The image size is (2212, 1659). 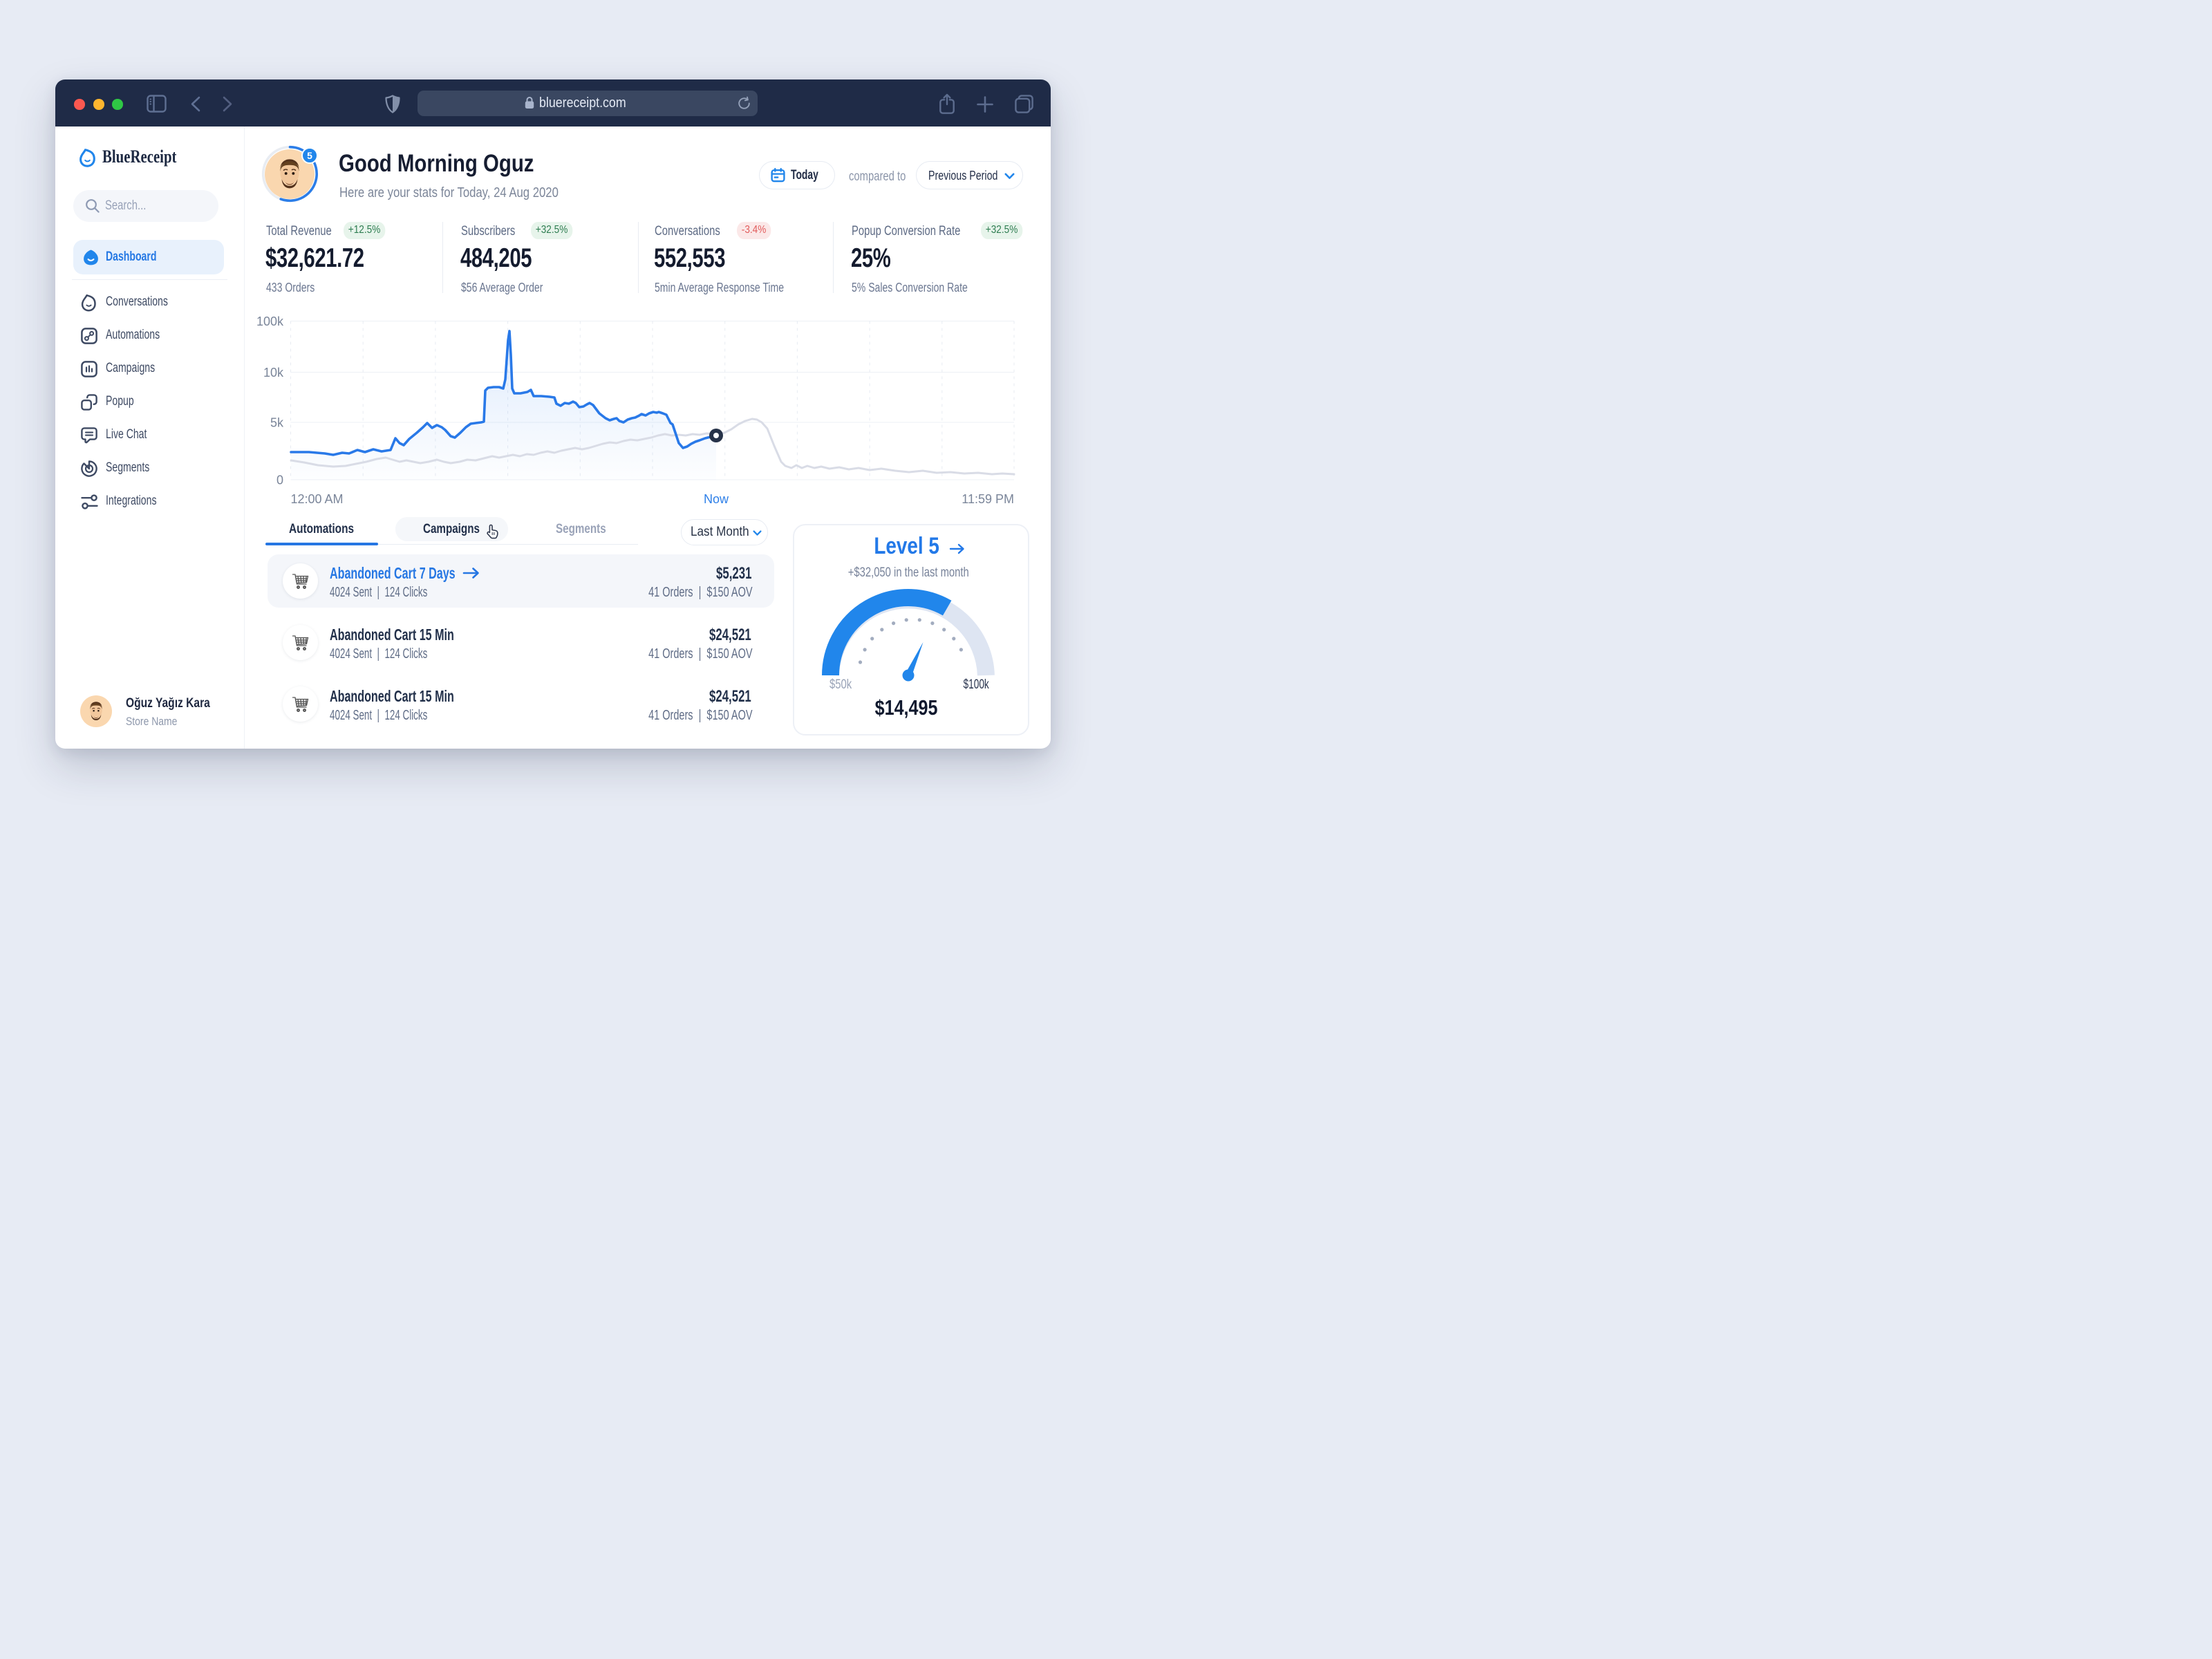 I want to click on svg-text: 5k, so click(x=277, y=423).